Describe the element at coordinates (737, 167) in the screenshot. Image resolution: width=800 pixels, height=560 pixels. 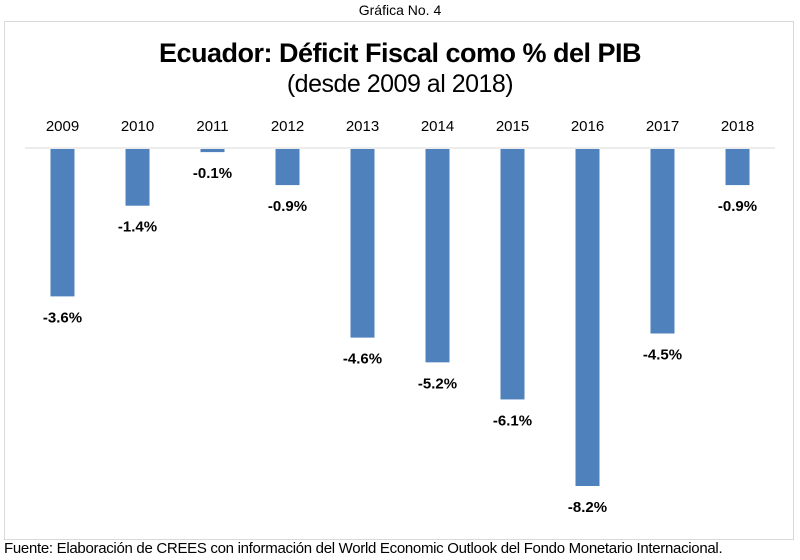
I see `bar-2018` at that location.